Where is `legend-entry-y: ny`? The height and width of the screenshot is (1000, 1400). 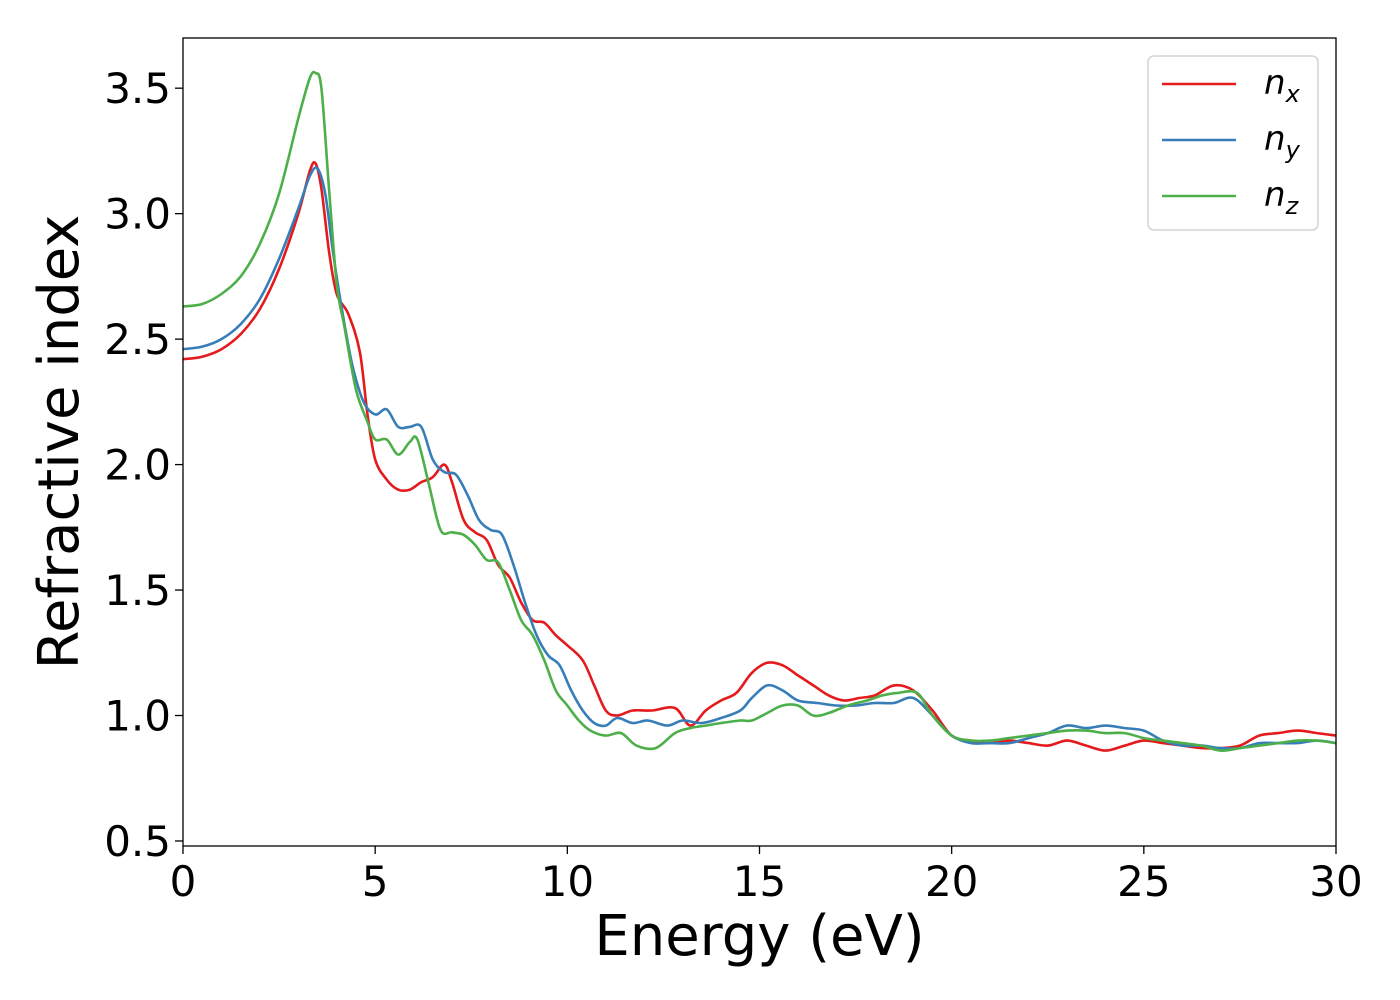
legend-entry-y: ny is located at coordinates (1231, 141).